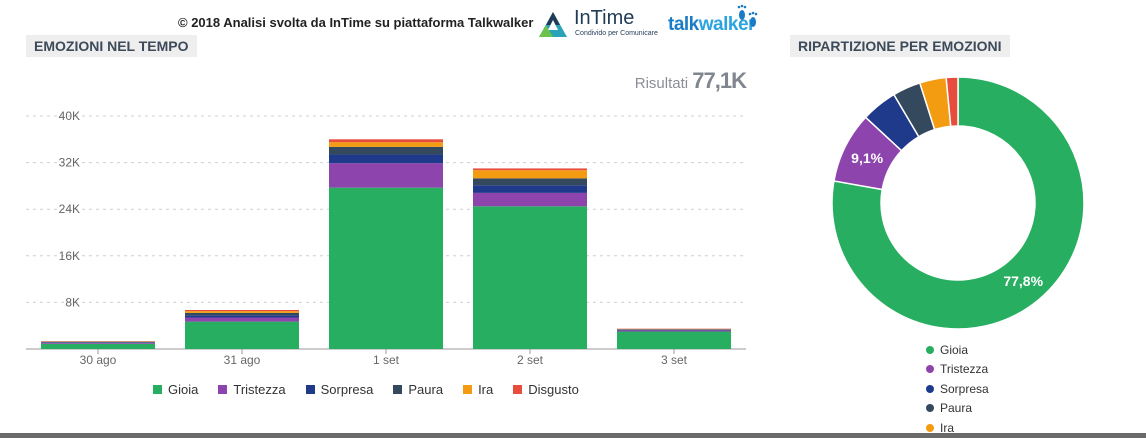  I want to click on donut-legend-item-gioia: Gioia, so click(957, 350).